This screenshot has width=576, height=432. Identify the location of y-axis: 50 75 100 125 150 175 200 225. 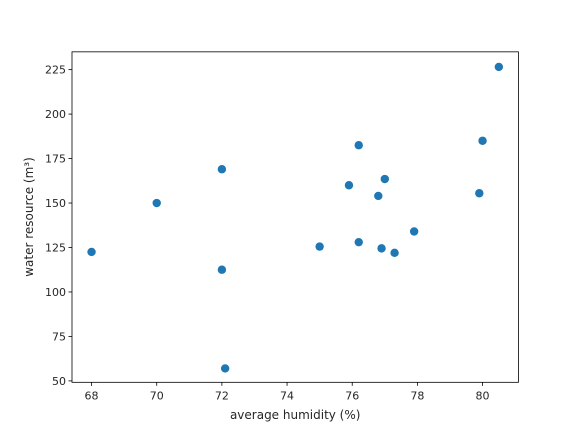
(58, 226).